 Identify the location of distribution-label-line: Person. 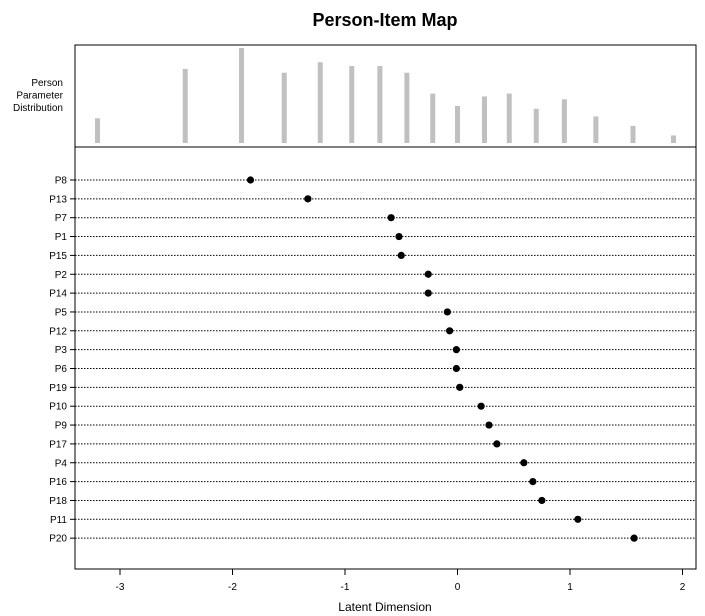
(47, 83).